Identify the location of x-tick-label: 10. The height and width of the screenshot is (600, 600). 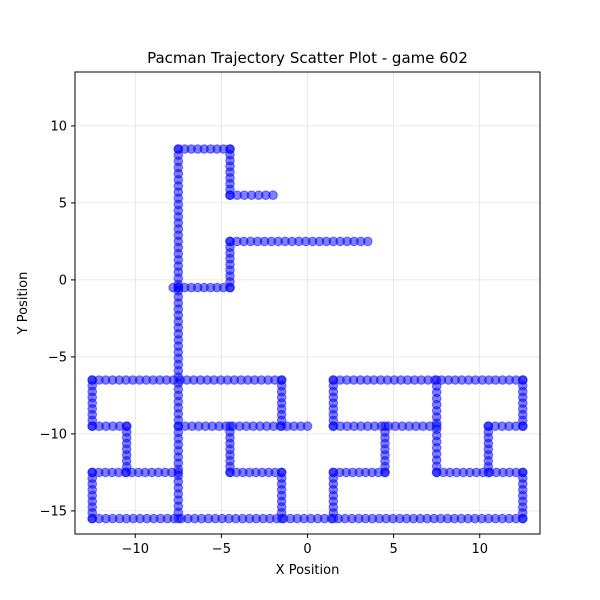
(479, 549).